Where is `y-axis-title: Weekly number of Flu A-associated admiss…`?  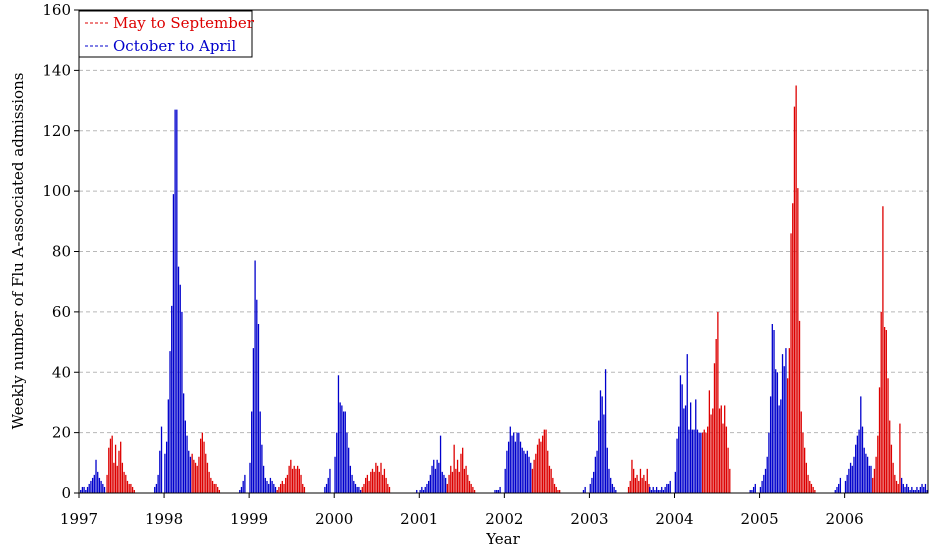
y-axis-title: Weekly number of Flu A-associated admiss… is located at coordinates (18, 251).